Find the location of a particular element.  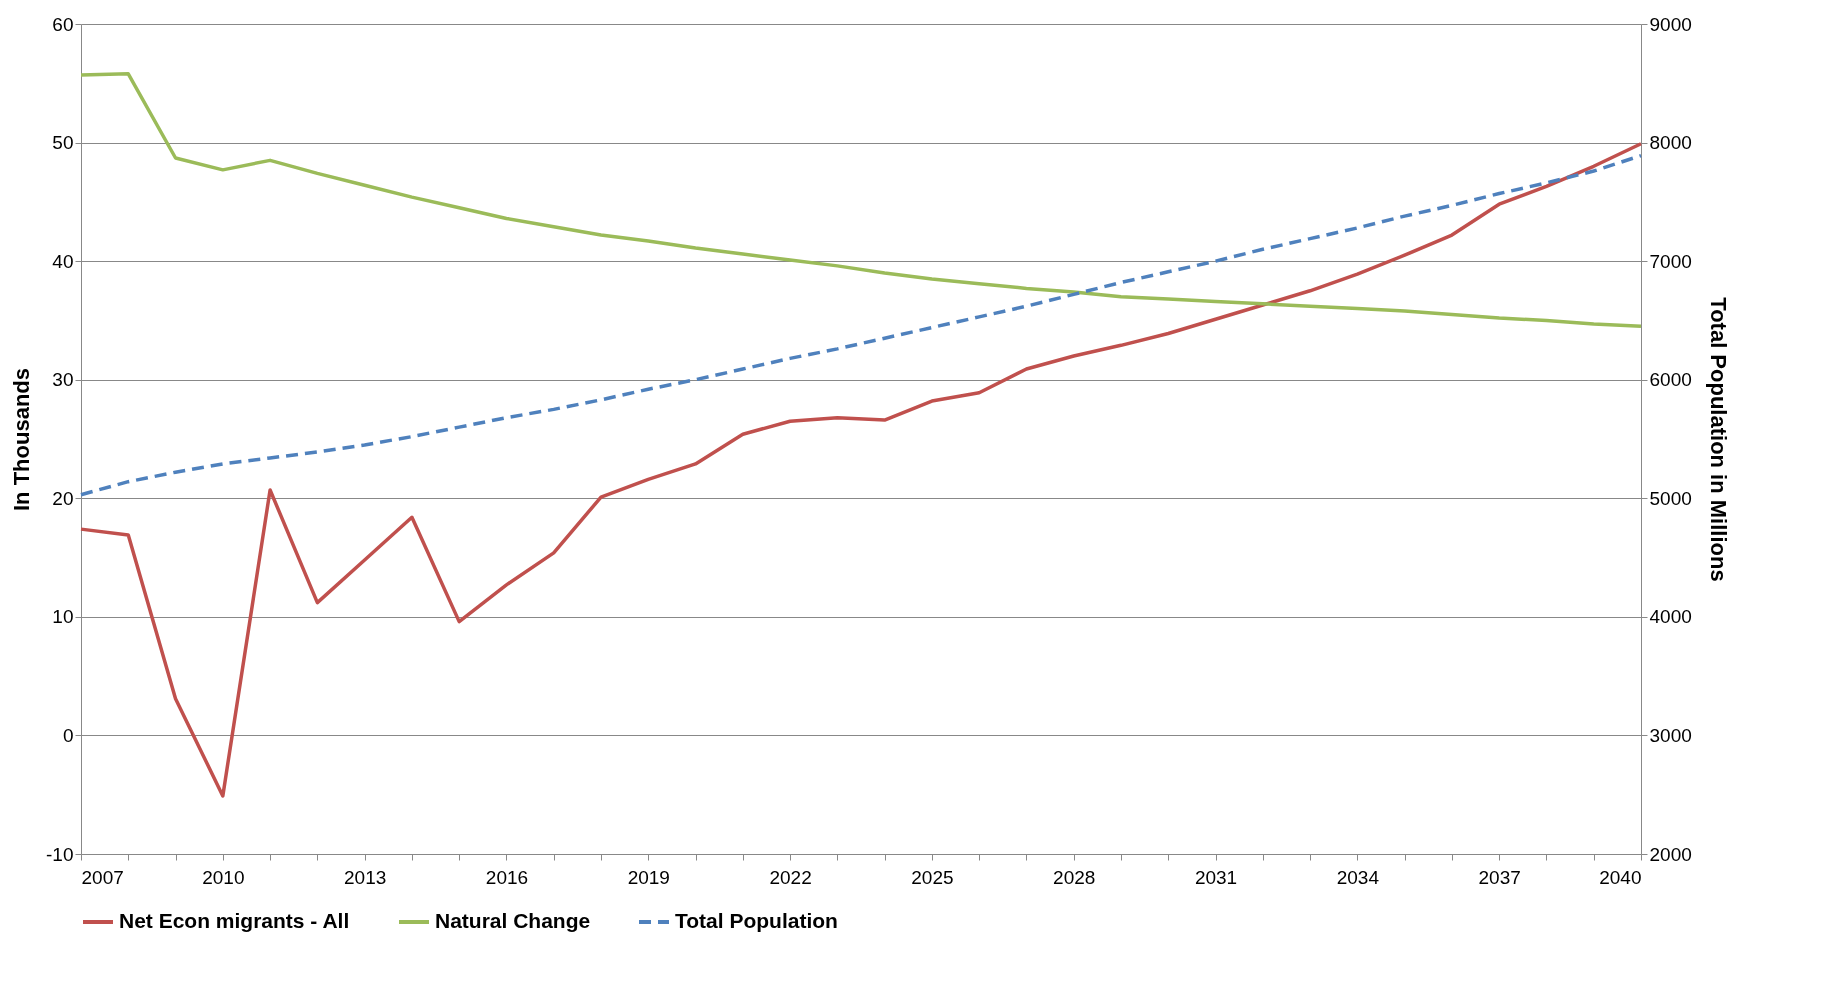

legend-label: Natural Change is located at coordinates (513, 920).